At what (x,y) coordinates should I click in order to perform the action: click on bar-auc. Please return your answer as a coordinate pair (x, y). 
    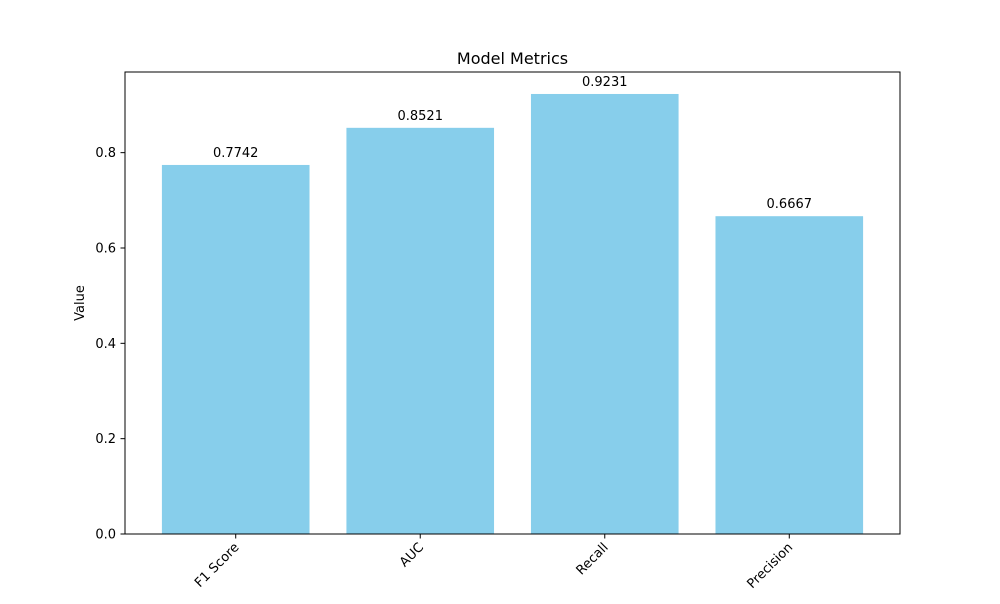
    Looking at the image, I should click on (420, 331).